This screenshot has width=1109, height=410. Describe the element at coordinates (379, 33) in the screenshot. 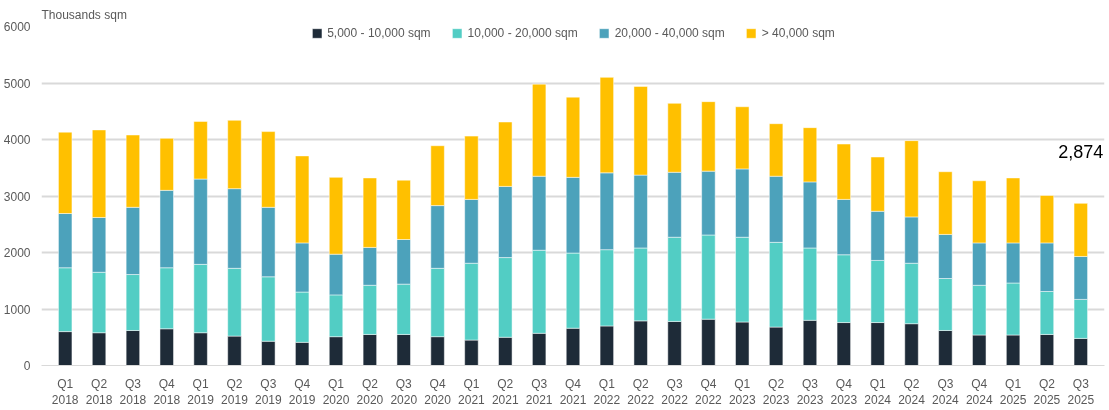

I see `legend-label: 5,000 - 10,000 sqm` at that location.